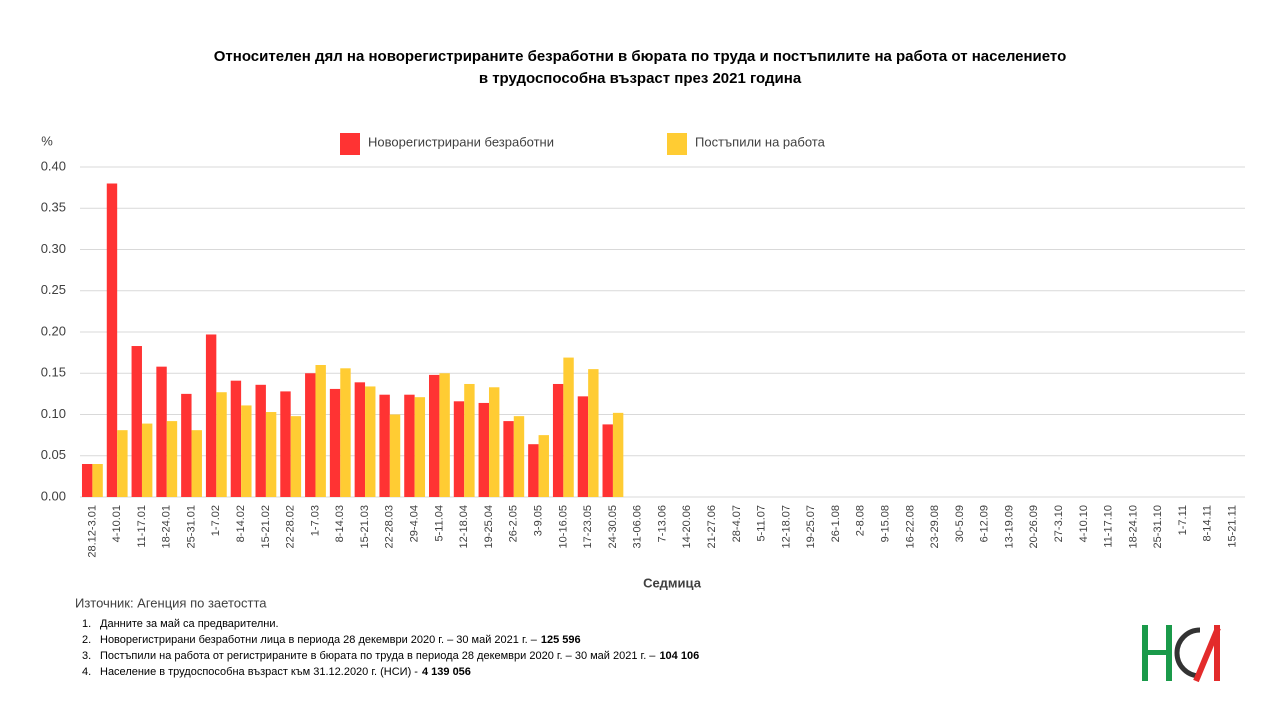 The image size is (1280, 720). I want to click on x-tick-label: 5-11.07, so click(762, 523).